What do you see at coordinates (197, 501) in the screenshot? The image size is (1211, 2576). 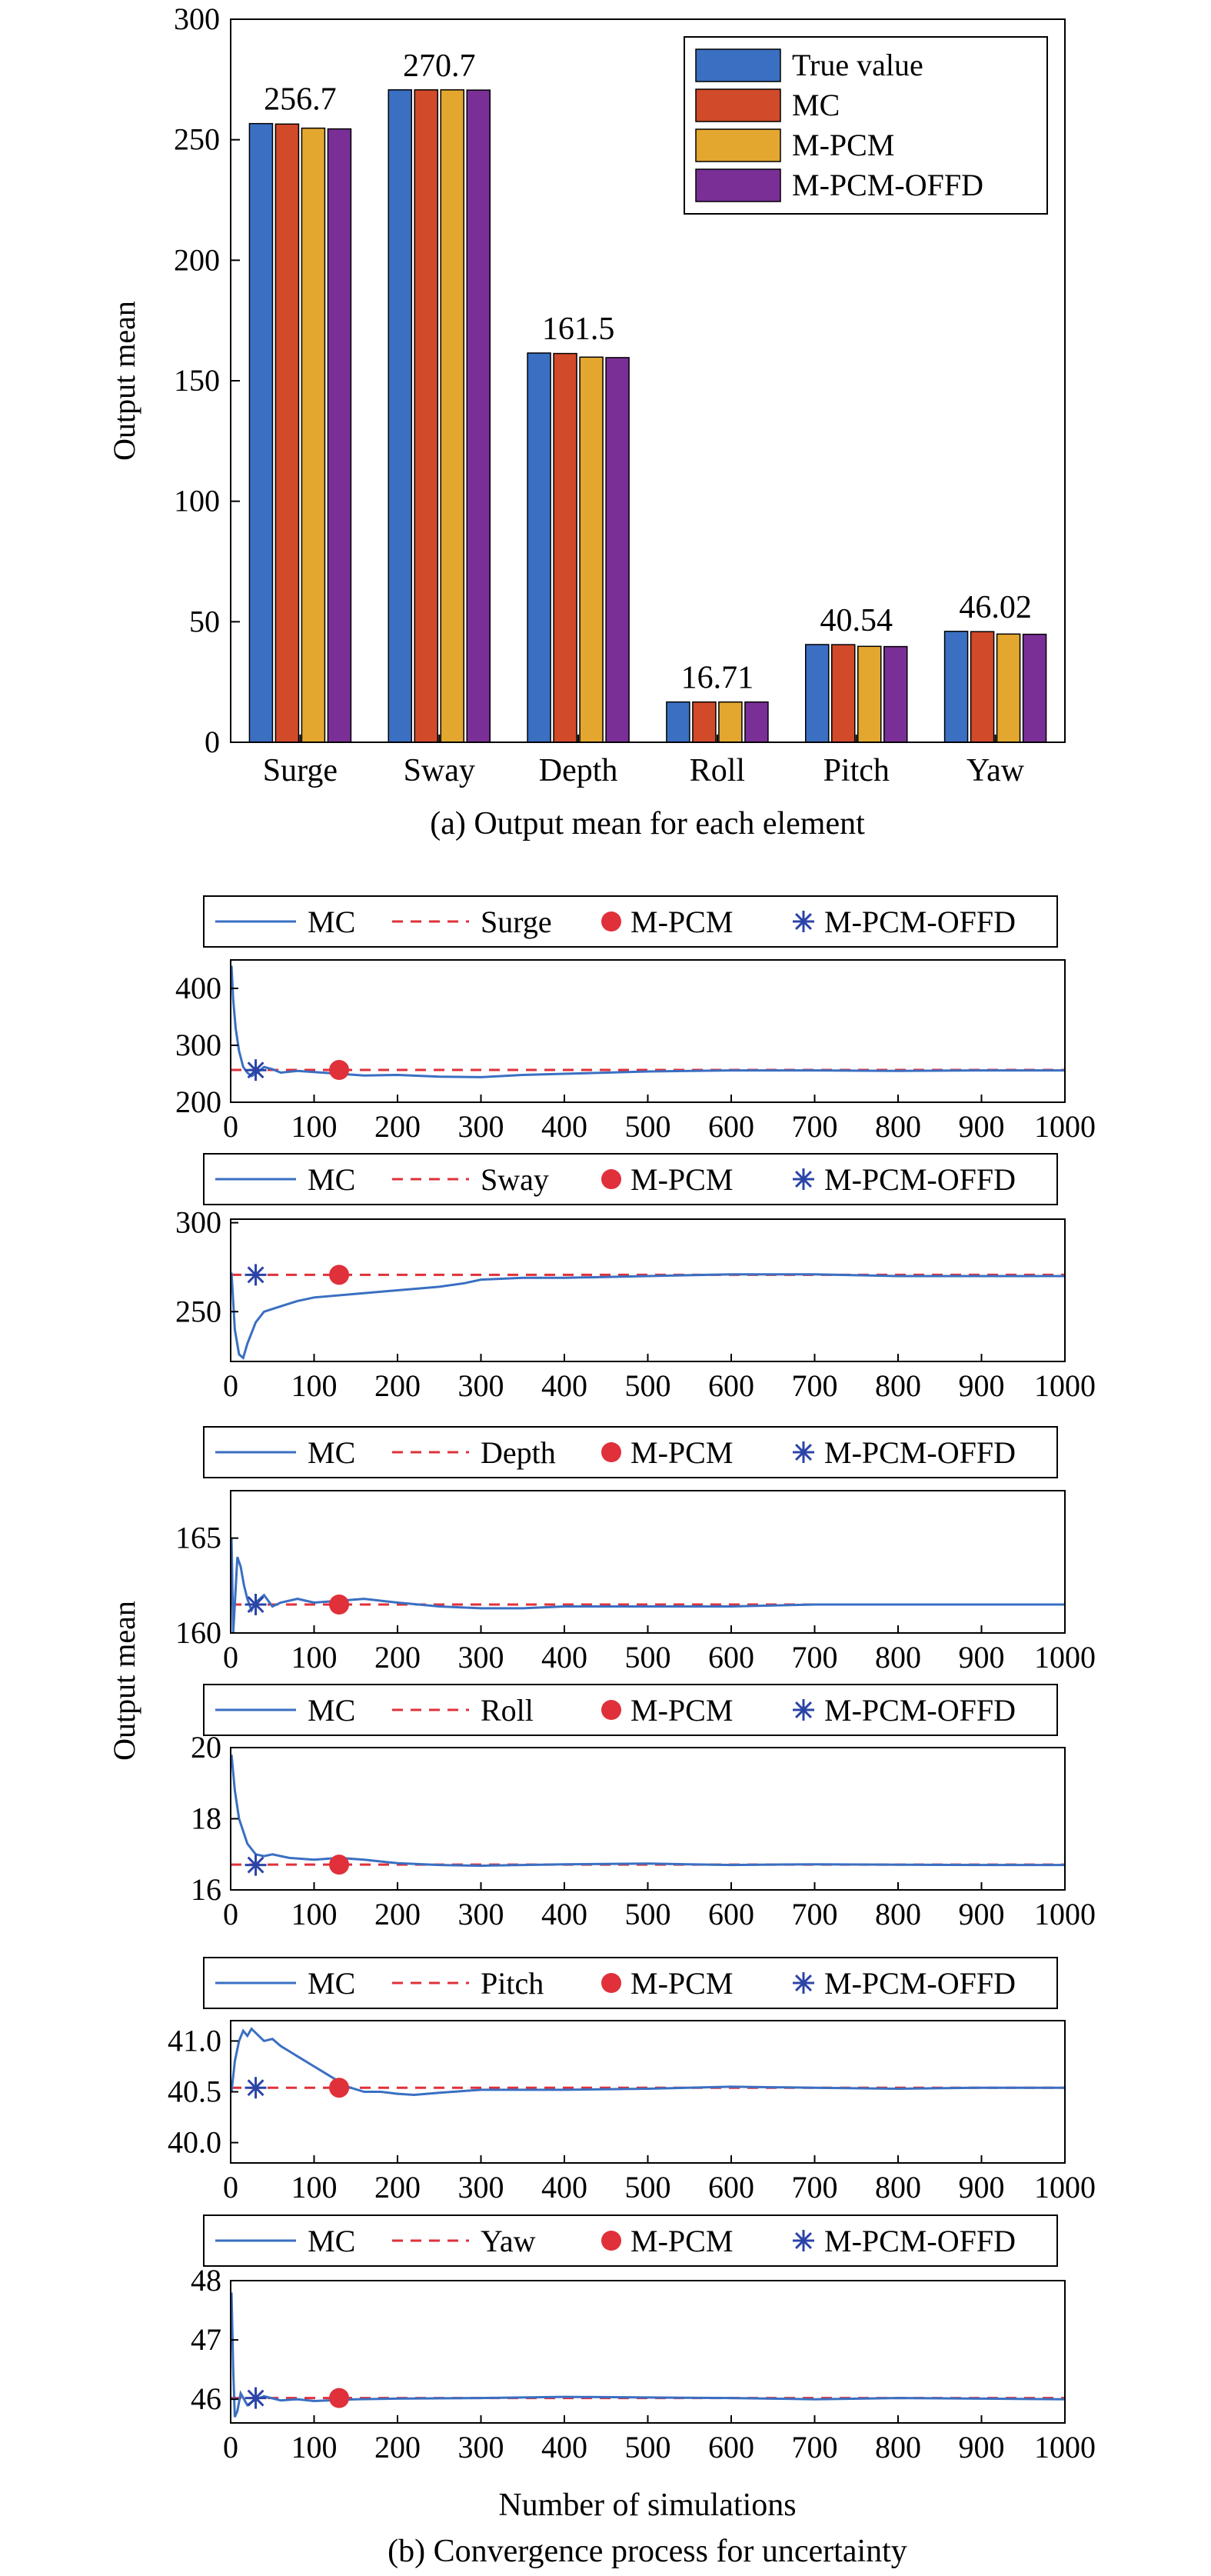 I see `y-tick-label: 100` at bounding box center [197, 501].